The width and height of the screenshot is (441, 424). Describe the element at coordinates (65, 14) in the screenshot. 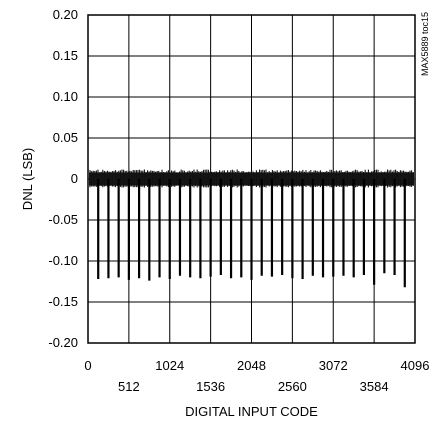

I see `y-tick-label: 0.20` at that location.